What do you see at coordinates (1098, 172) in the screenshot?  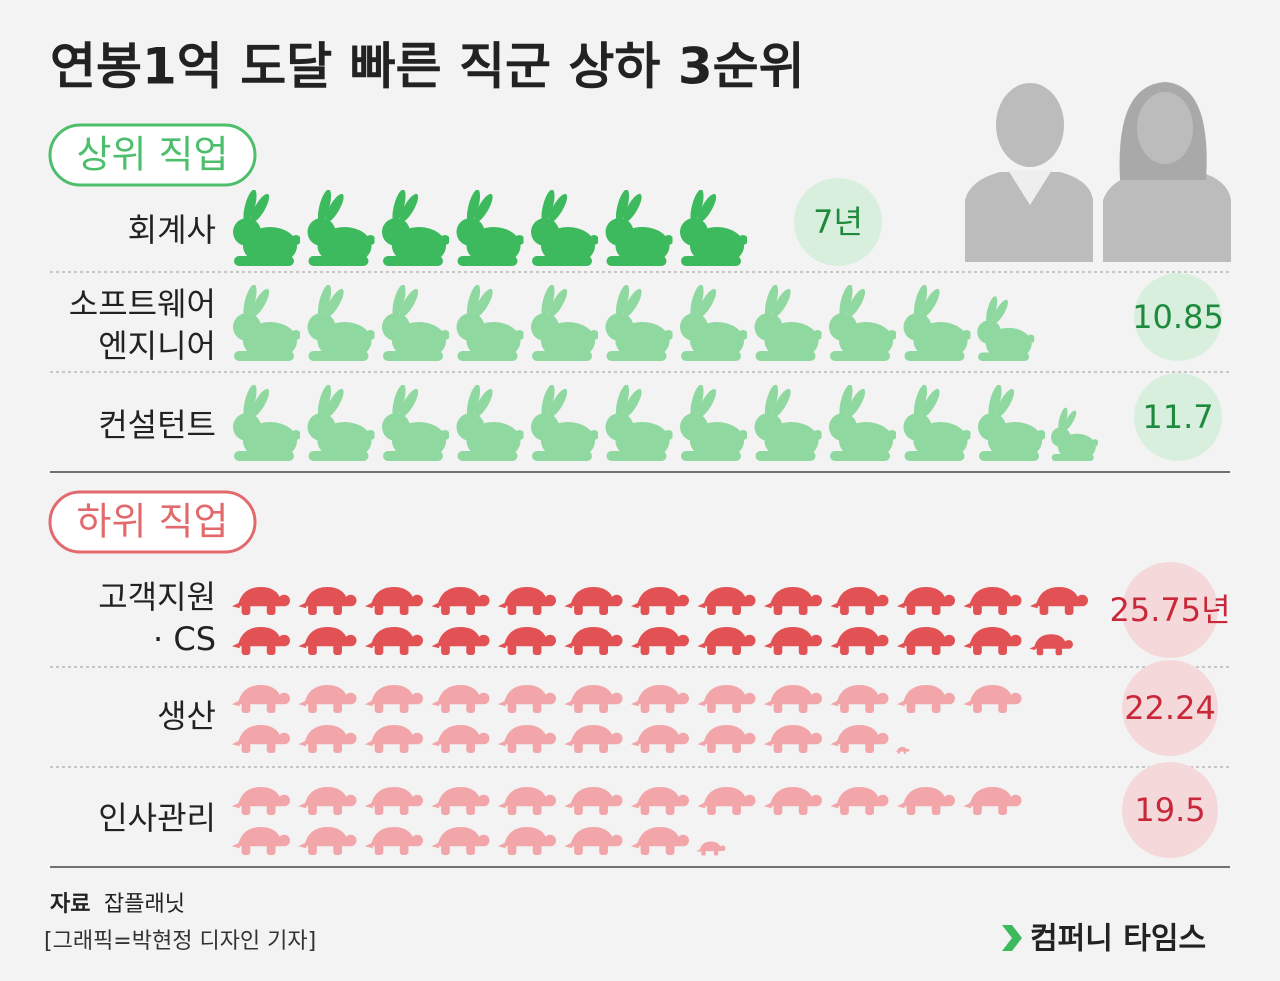 I see `people-illustration` at bounding box center [1098, 172].